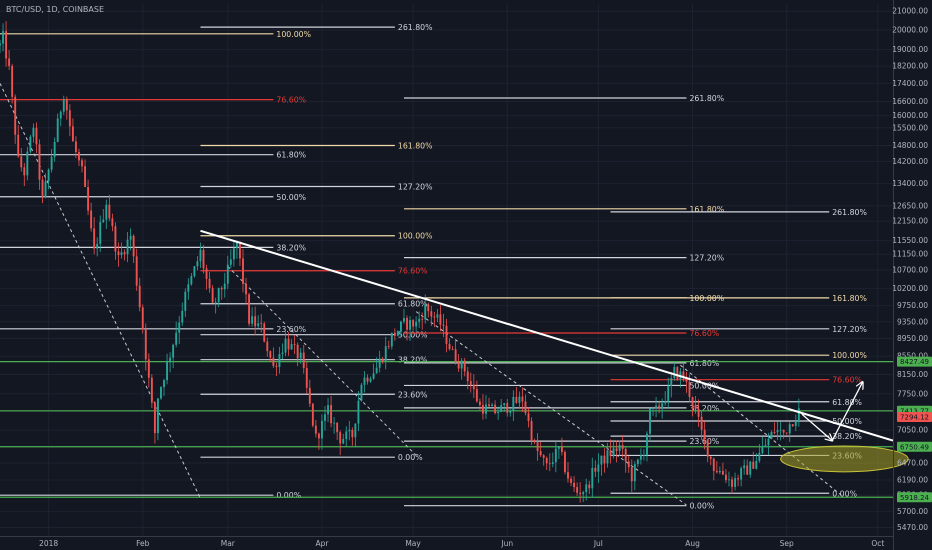 The height and width of the screenshot is (550, 932). I want to click on target-zone-ellipse, so click(844, 459).